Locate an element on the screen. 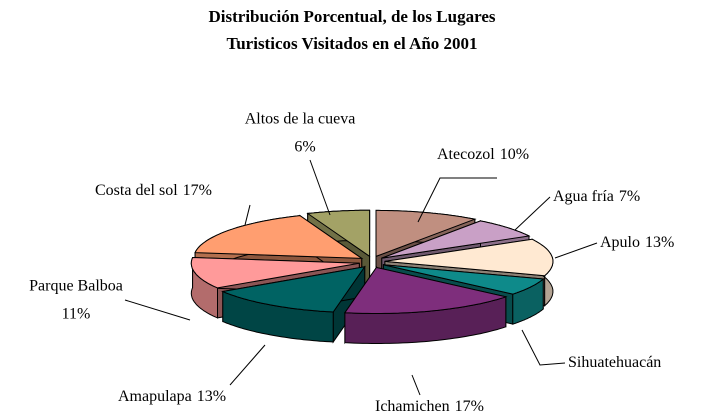  slice-value-label: 10% is located at coordinates (514, 154).